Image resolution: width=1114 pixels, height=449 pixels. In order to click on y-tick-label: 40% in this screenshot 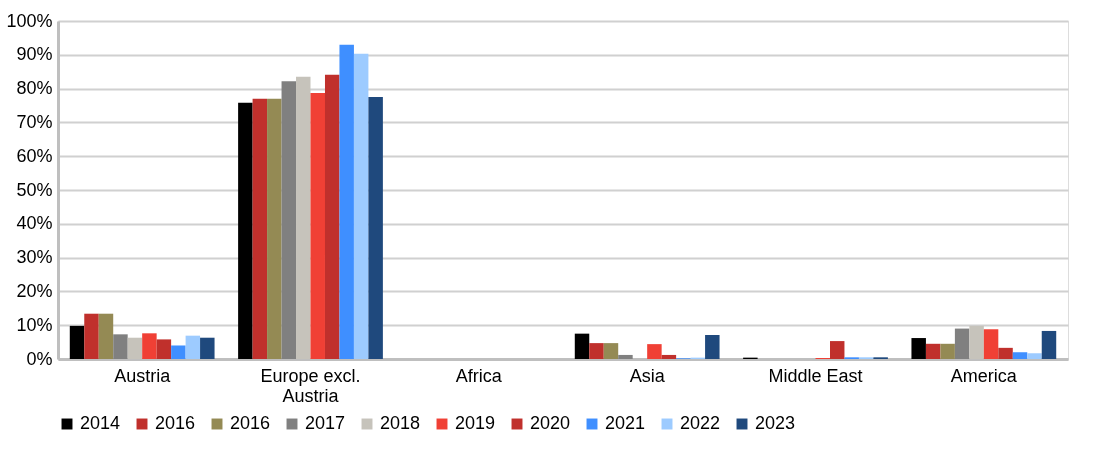, I will do `click(34, 223)`.